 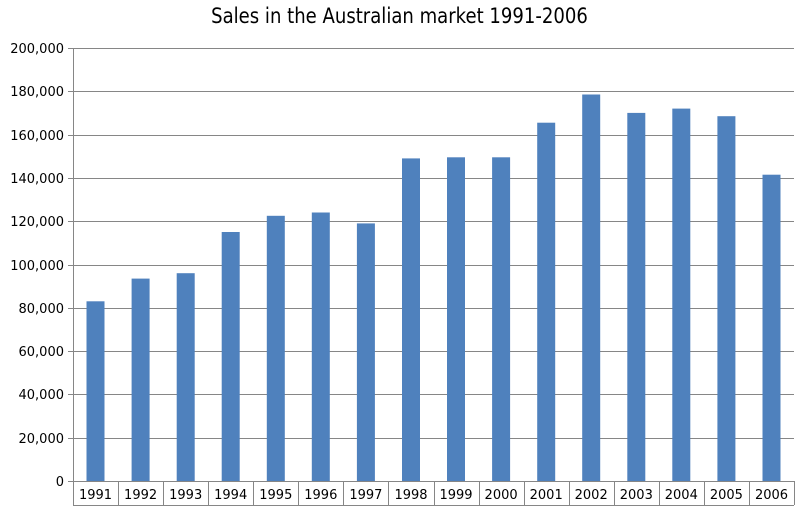 What do you see at coordinates (140, 379) in the screenshot?
I see `bar-1992` at bounding box center [140, 379].